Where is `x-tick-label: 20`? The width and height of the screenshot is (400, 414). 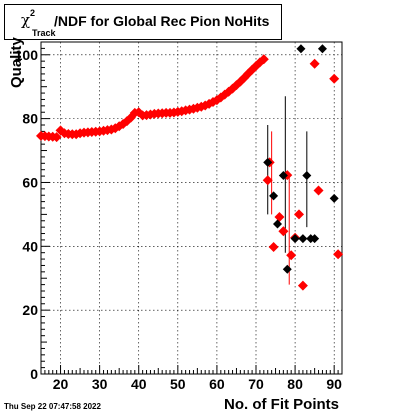
x-tick-label: 20 is located at coordinates (61, 384).